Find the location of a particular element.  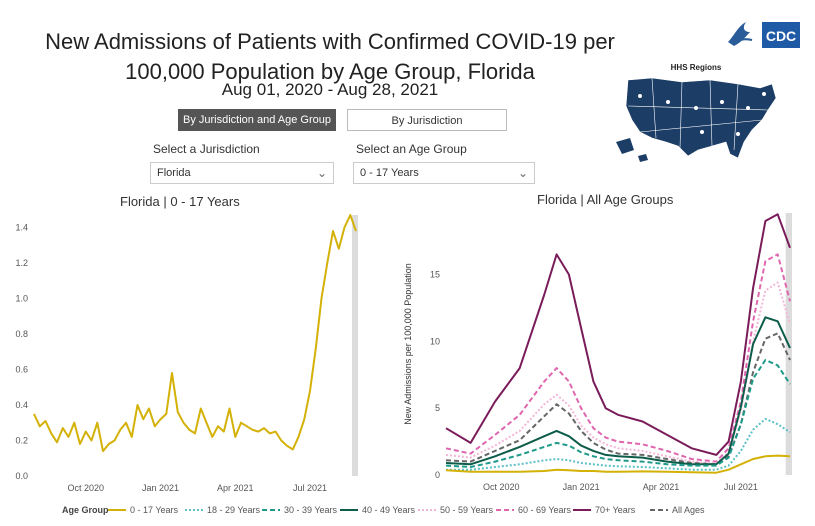

y-tick-label: 5 is located at coordinates (437, 408).